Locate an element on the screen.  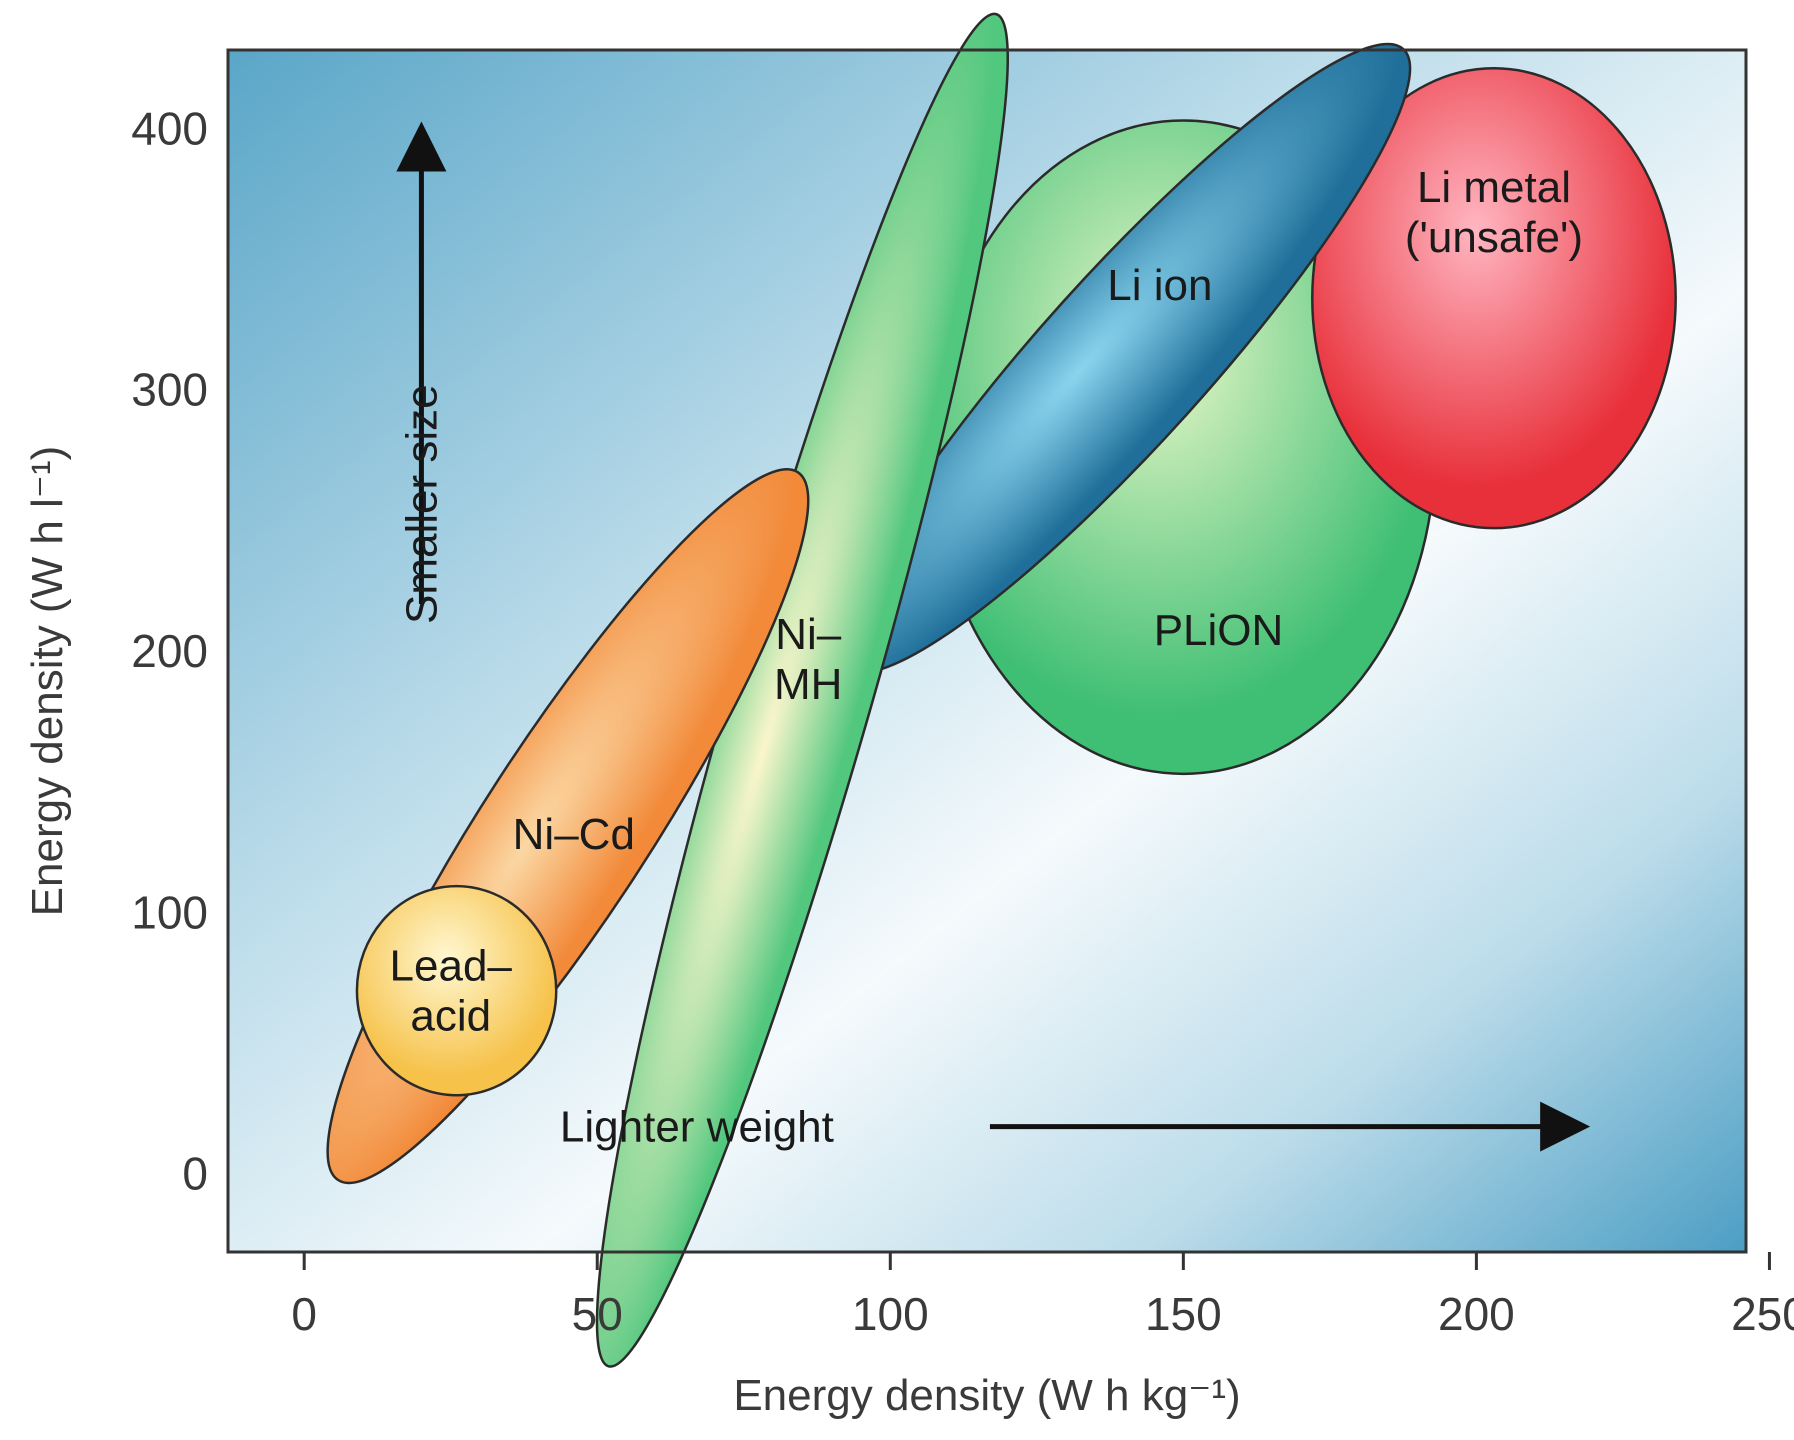
region-label-ni-mh: Ni– MH is located at coordinates (808, 659).